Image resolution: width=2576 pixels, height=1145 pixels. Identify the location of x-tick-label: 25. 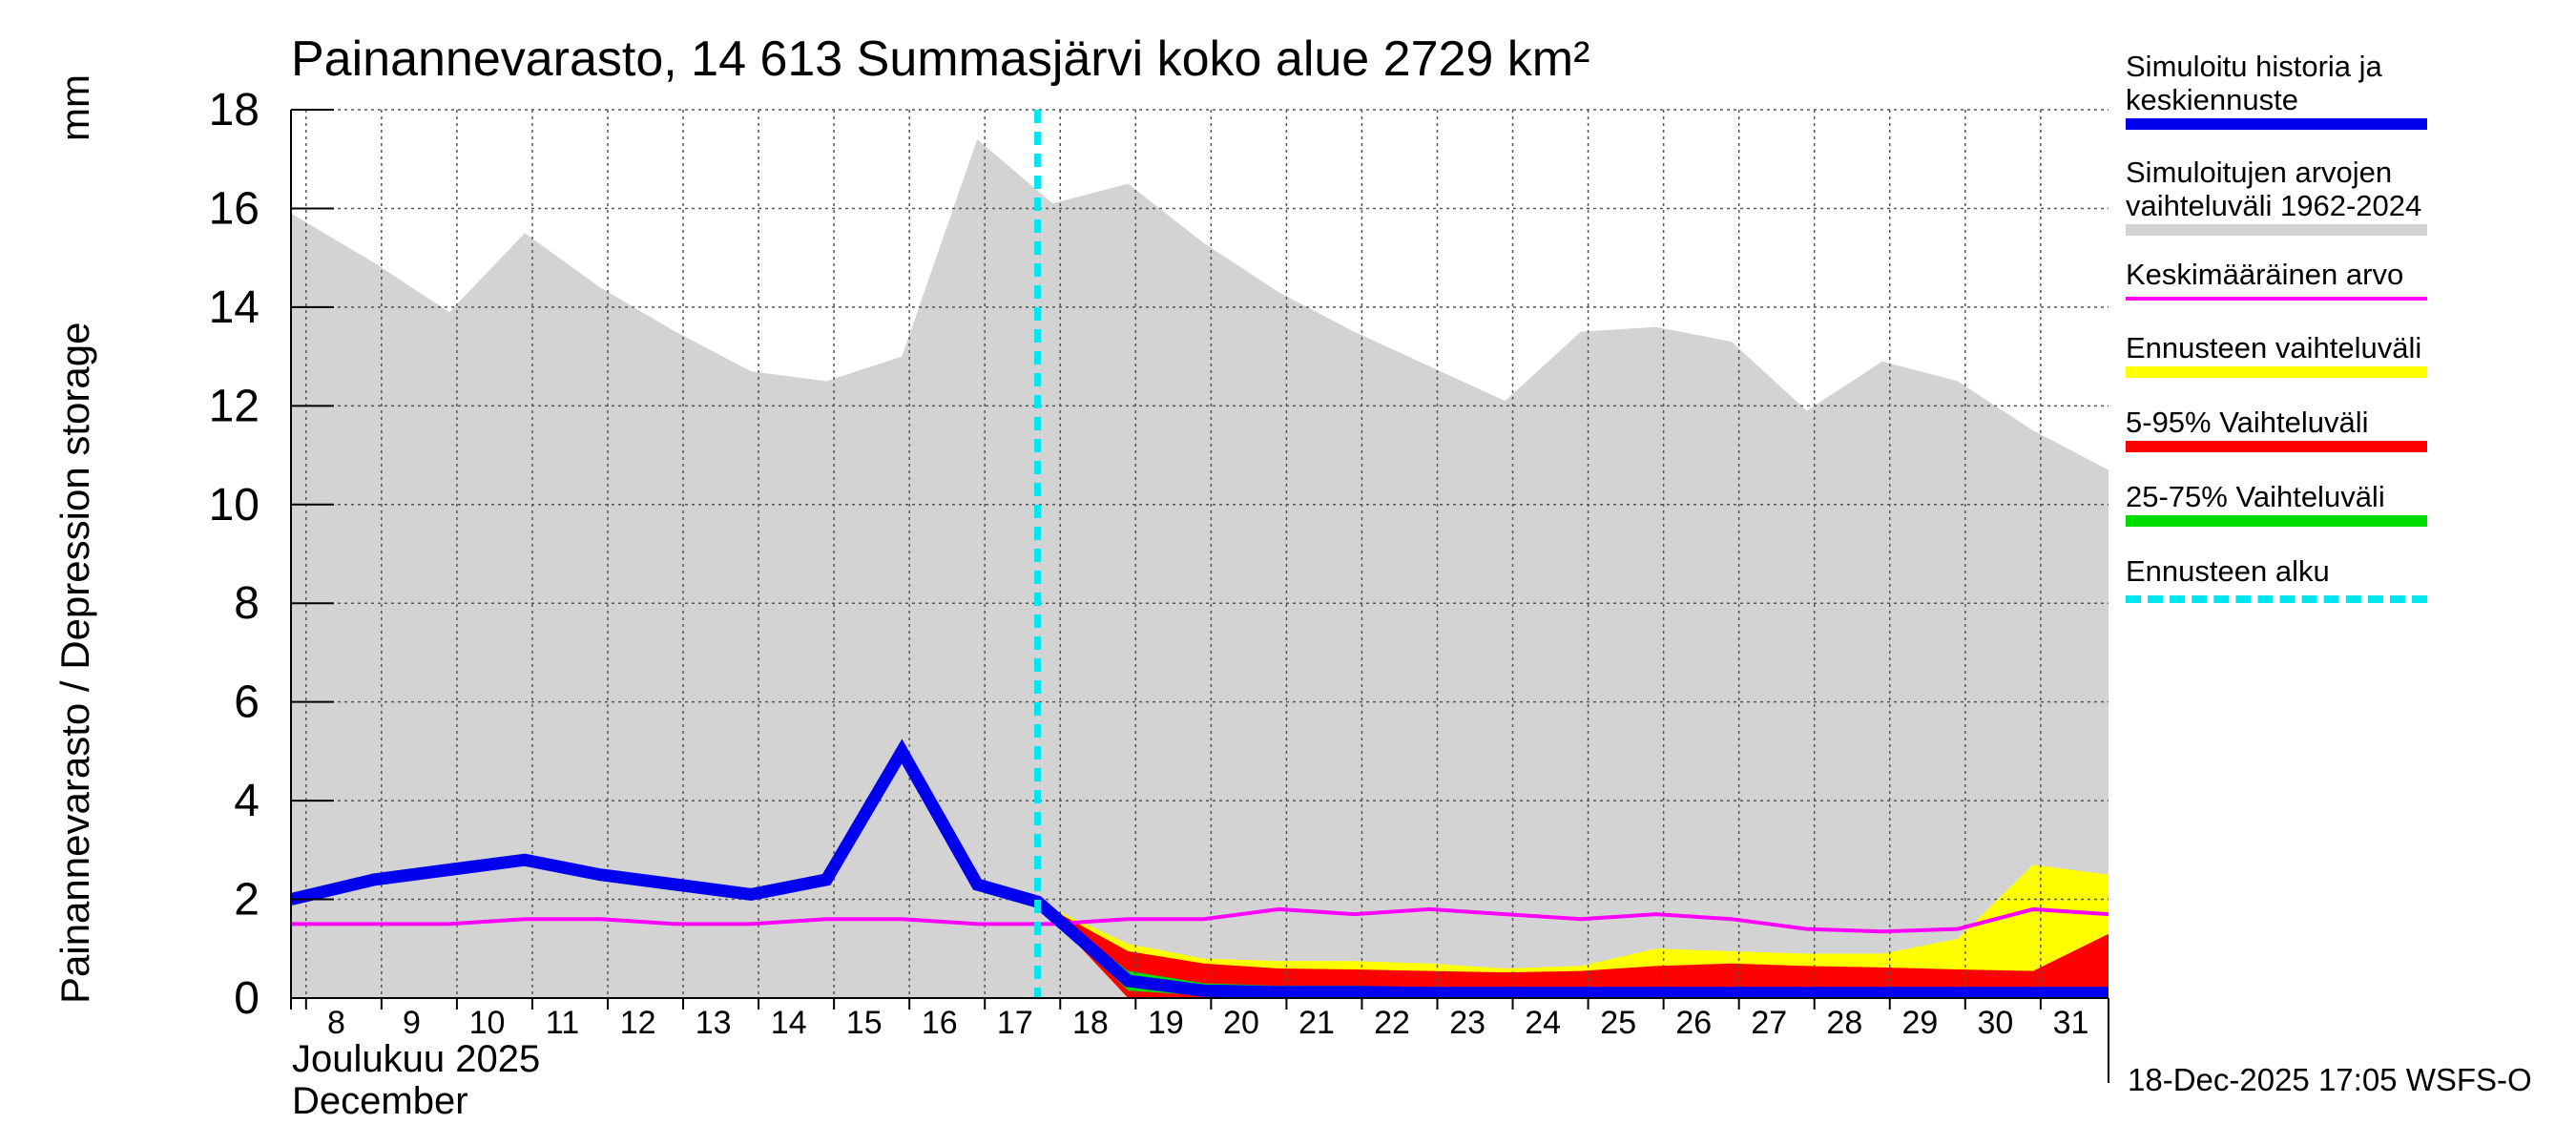
(1618, 1023).